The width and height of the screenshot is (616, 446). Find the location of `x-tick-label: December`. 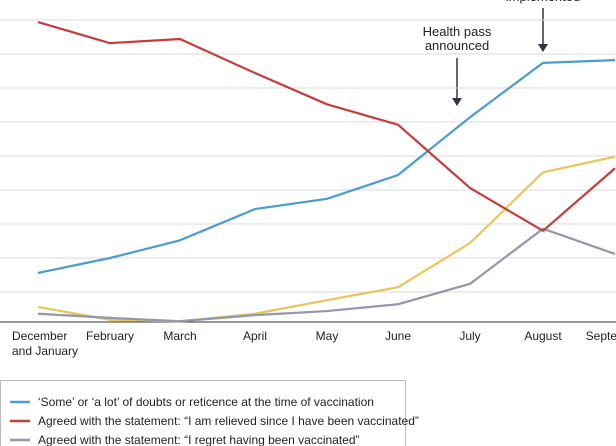

x-tick-label: December is located at coordinates (39, 336).